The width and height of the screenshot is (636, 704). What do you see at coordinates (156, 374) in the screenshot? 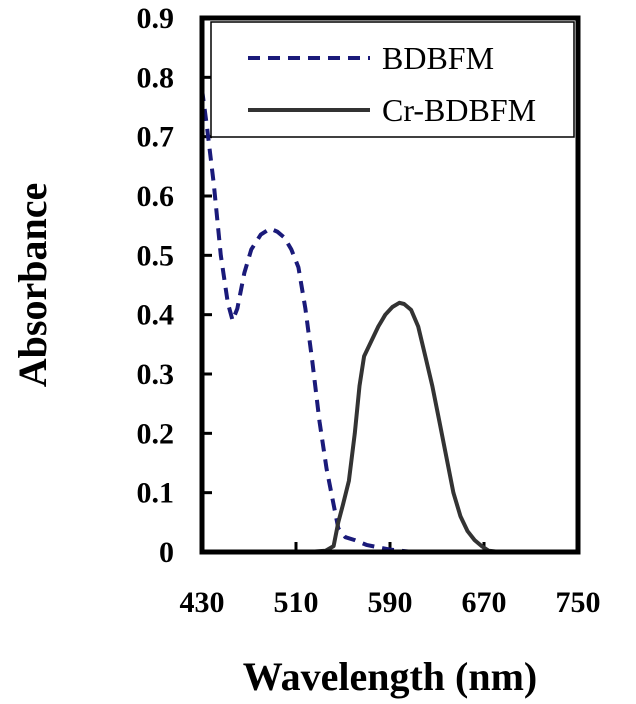
I see `y-tick-label: 0.3` at bounding box center [156, 374].